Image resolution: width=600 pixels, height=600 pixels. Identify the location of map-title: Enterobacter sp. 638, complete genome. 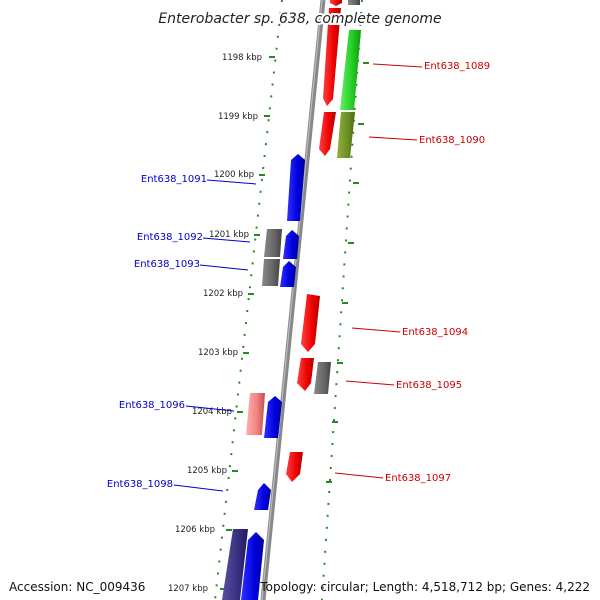
(299, 19).